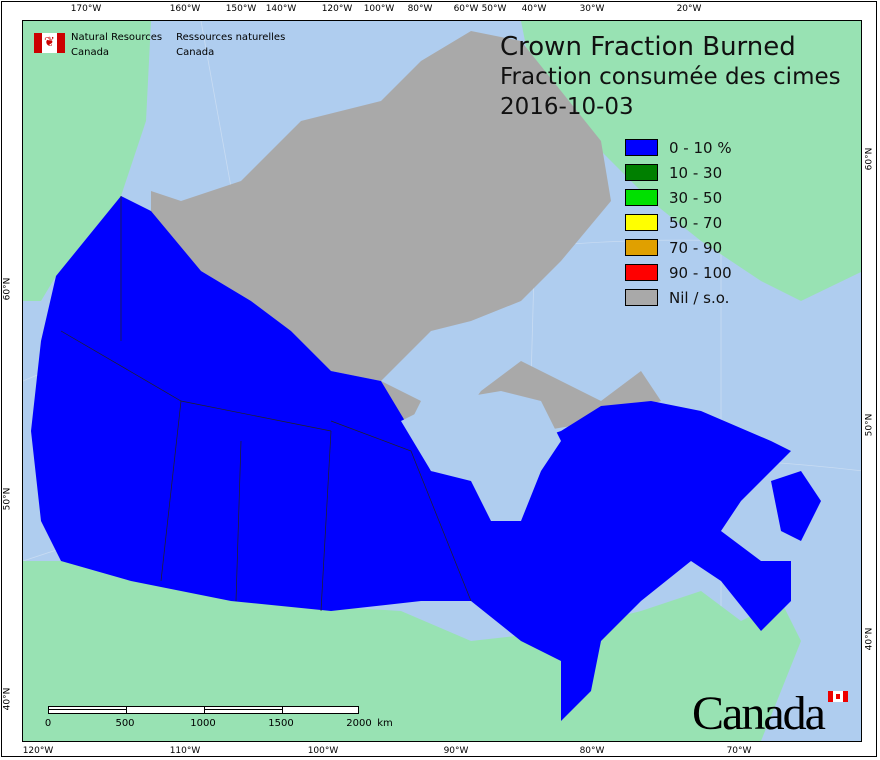 This screenshot has height=760, width=880. I want to click on legend-label: Nil / s.o., so click(699, 297).